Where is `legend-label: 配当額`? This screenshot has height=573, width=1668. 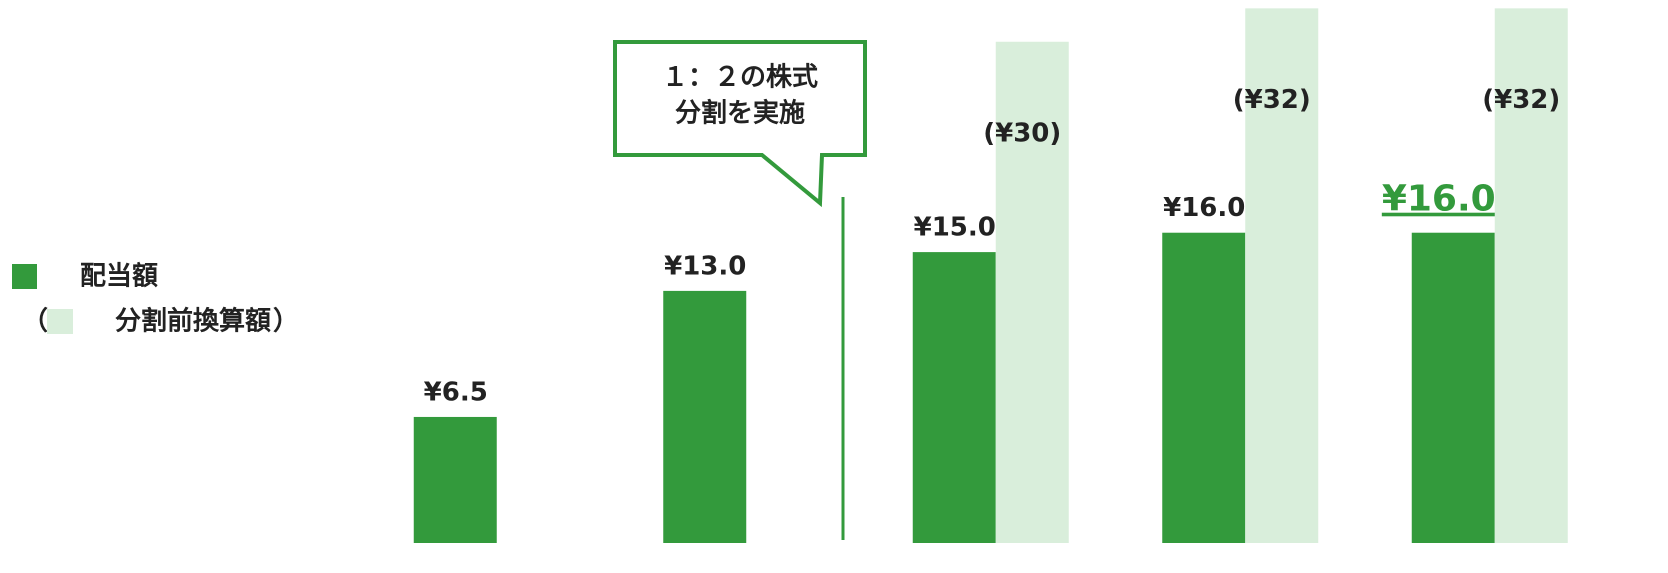
legend-label: 配当額 is located at coordinates (119, 277).